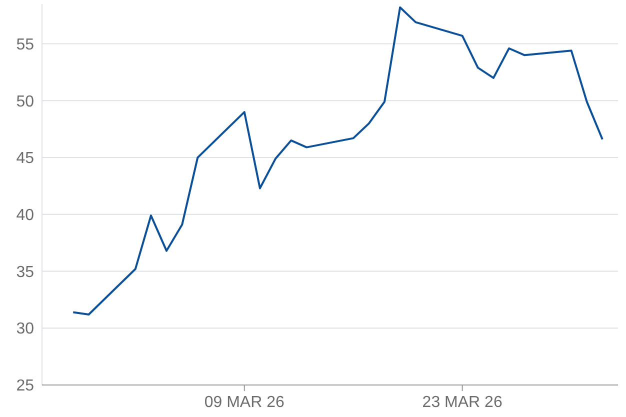  What do you see at coordinates (25, 272) in the screenshot?
I see `y-tick-label: 35` at bounding box center [25, 272].